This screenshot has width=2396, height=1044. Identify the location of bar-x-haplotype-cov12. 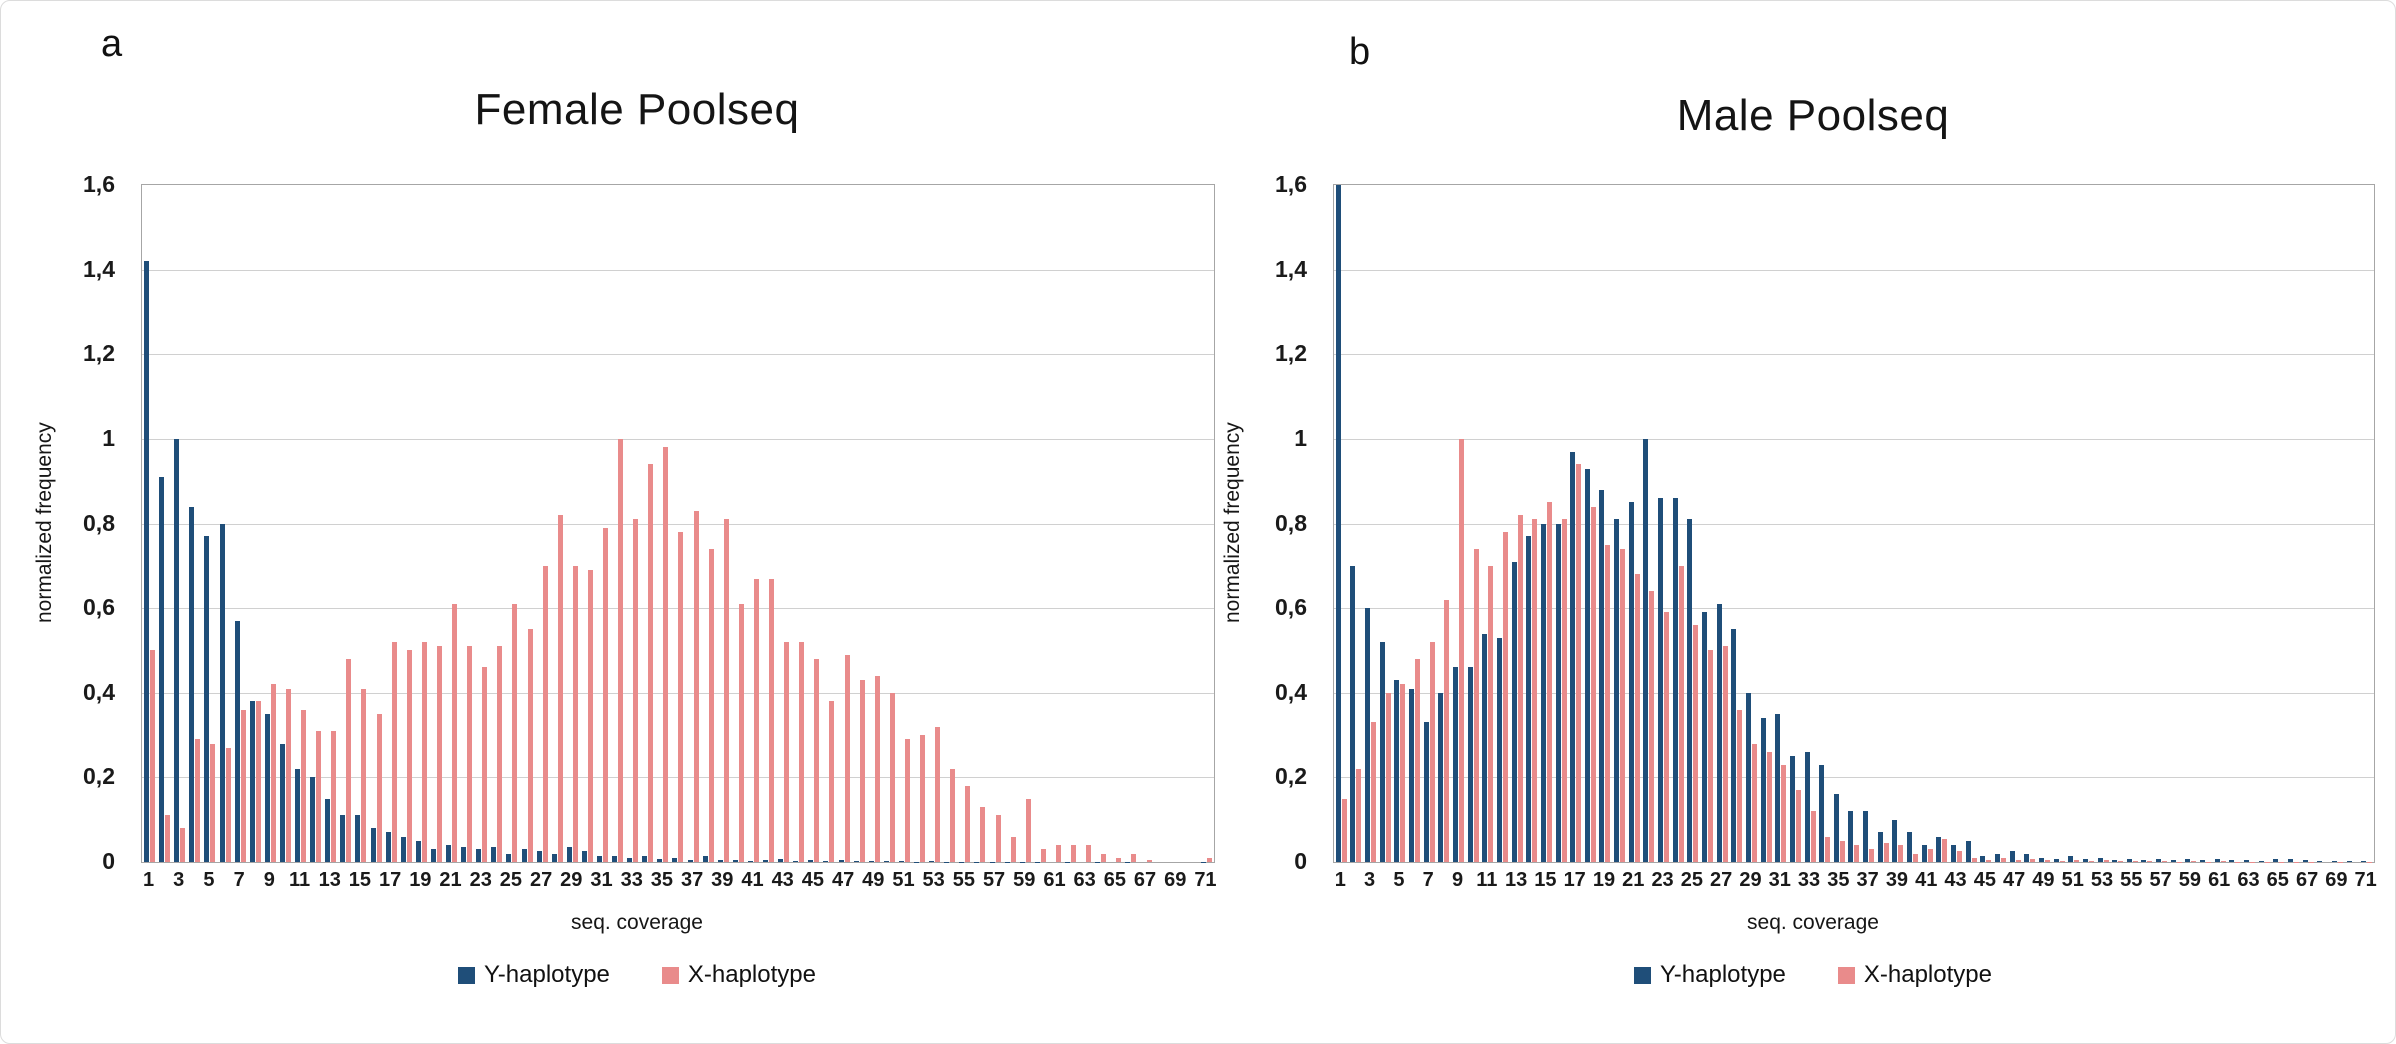
(1505, 696).